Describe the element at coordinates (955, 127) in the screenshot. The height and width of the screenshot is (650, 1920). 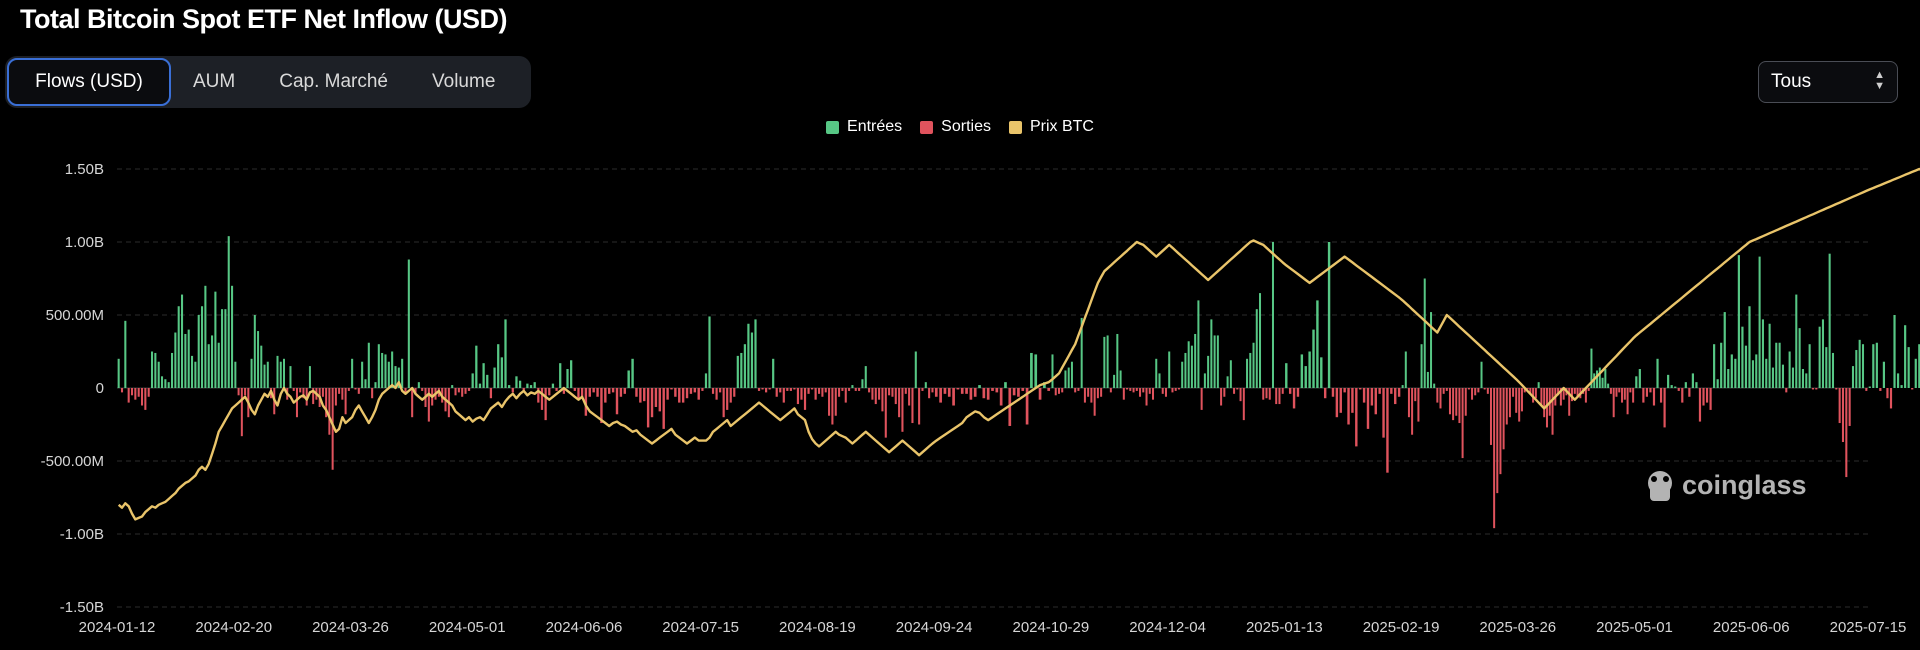
I see `legend-item-outflow: Sorties` at that location.